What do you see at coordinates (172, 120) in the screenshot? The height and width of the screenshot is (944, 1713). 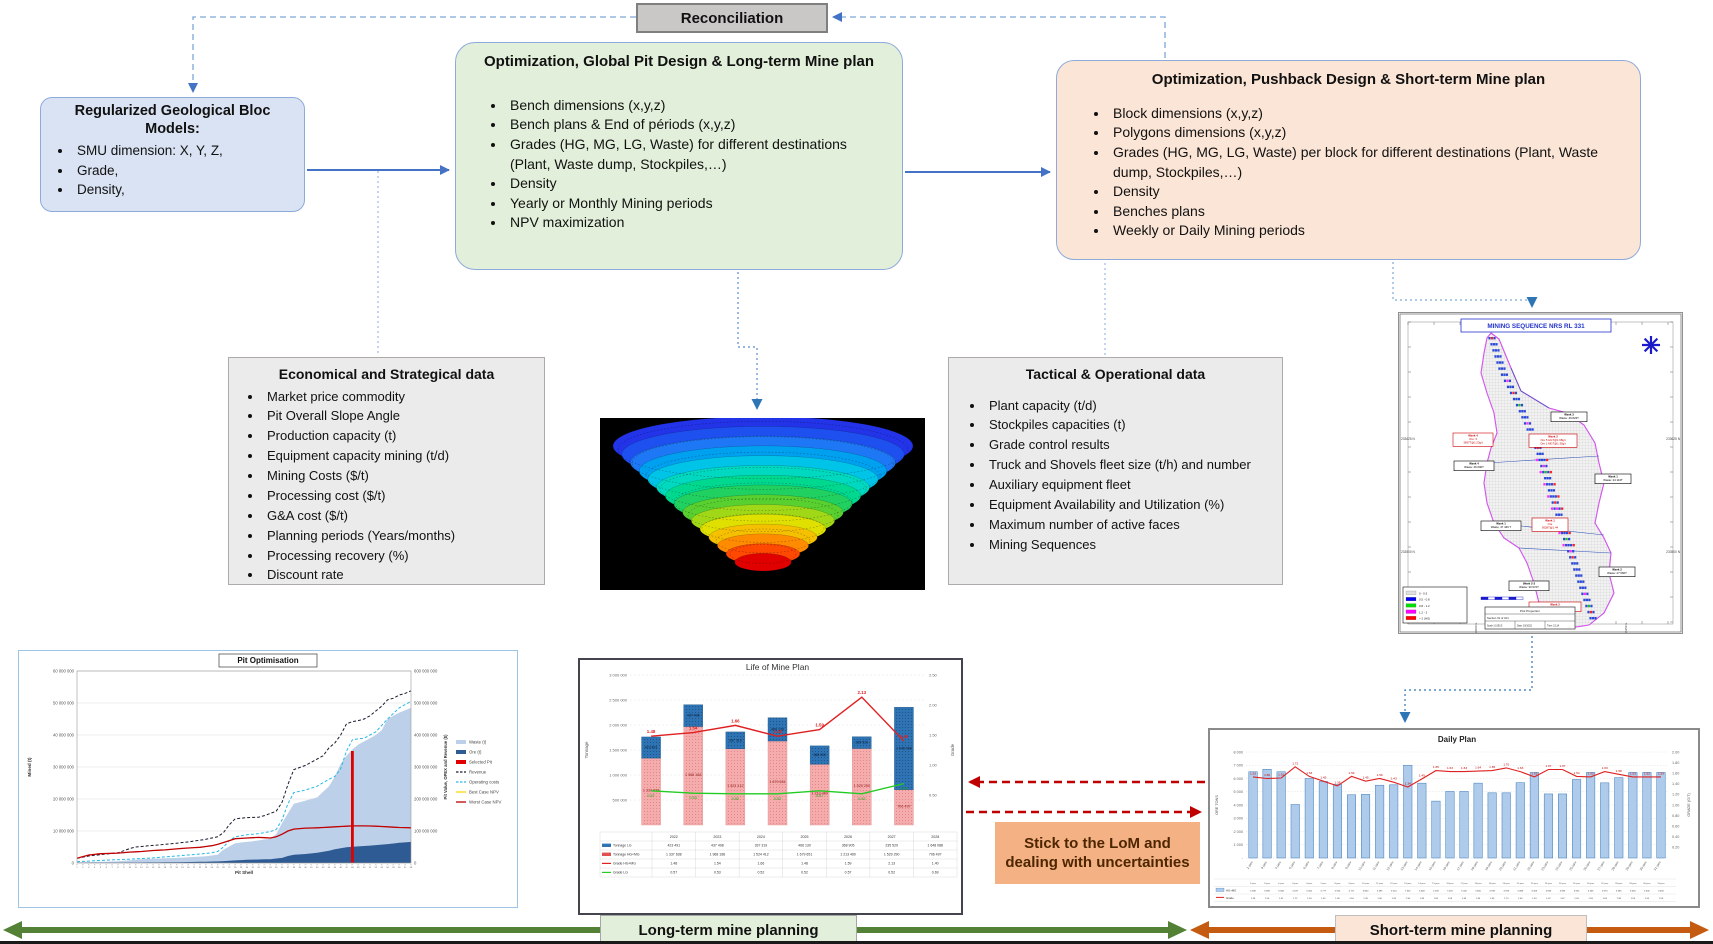 I see `geological-models-title: Regularized Geological Bloc Models:` at bounding box center [172, 120].